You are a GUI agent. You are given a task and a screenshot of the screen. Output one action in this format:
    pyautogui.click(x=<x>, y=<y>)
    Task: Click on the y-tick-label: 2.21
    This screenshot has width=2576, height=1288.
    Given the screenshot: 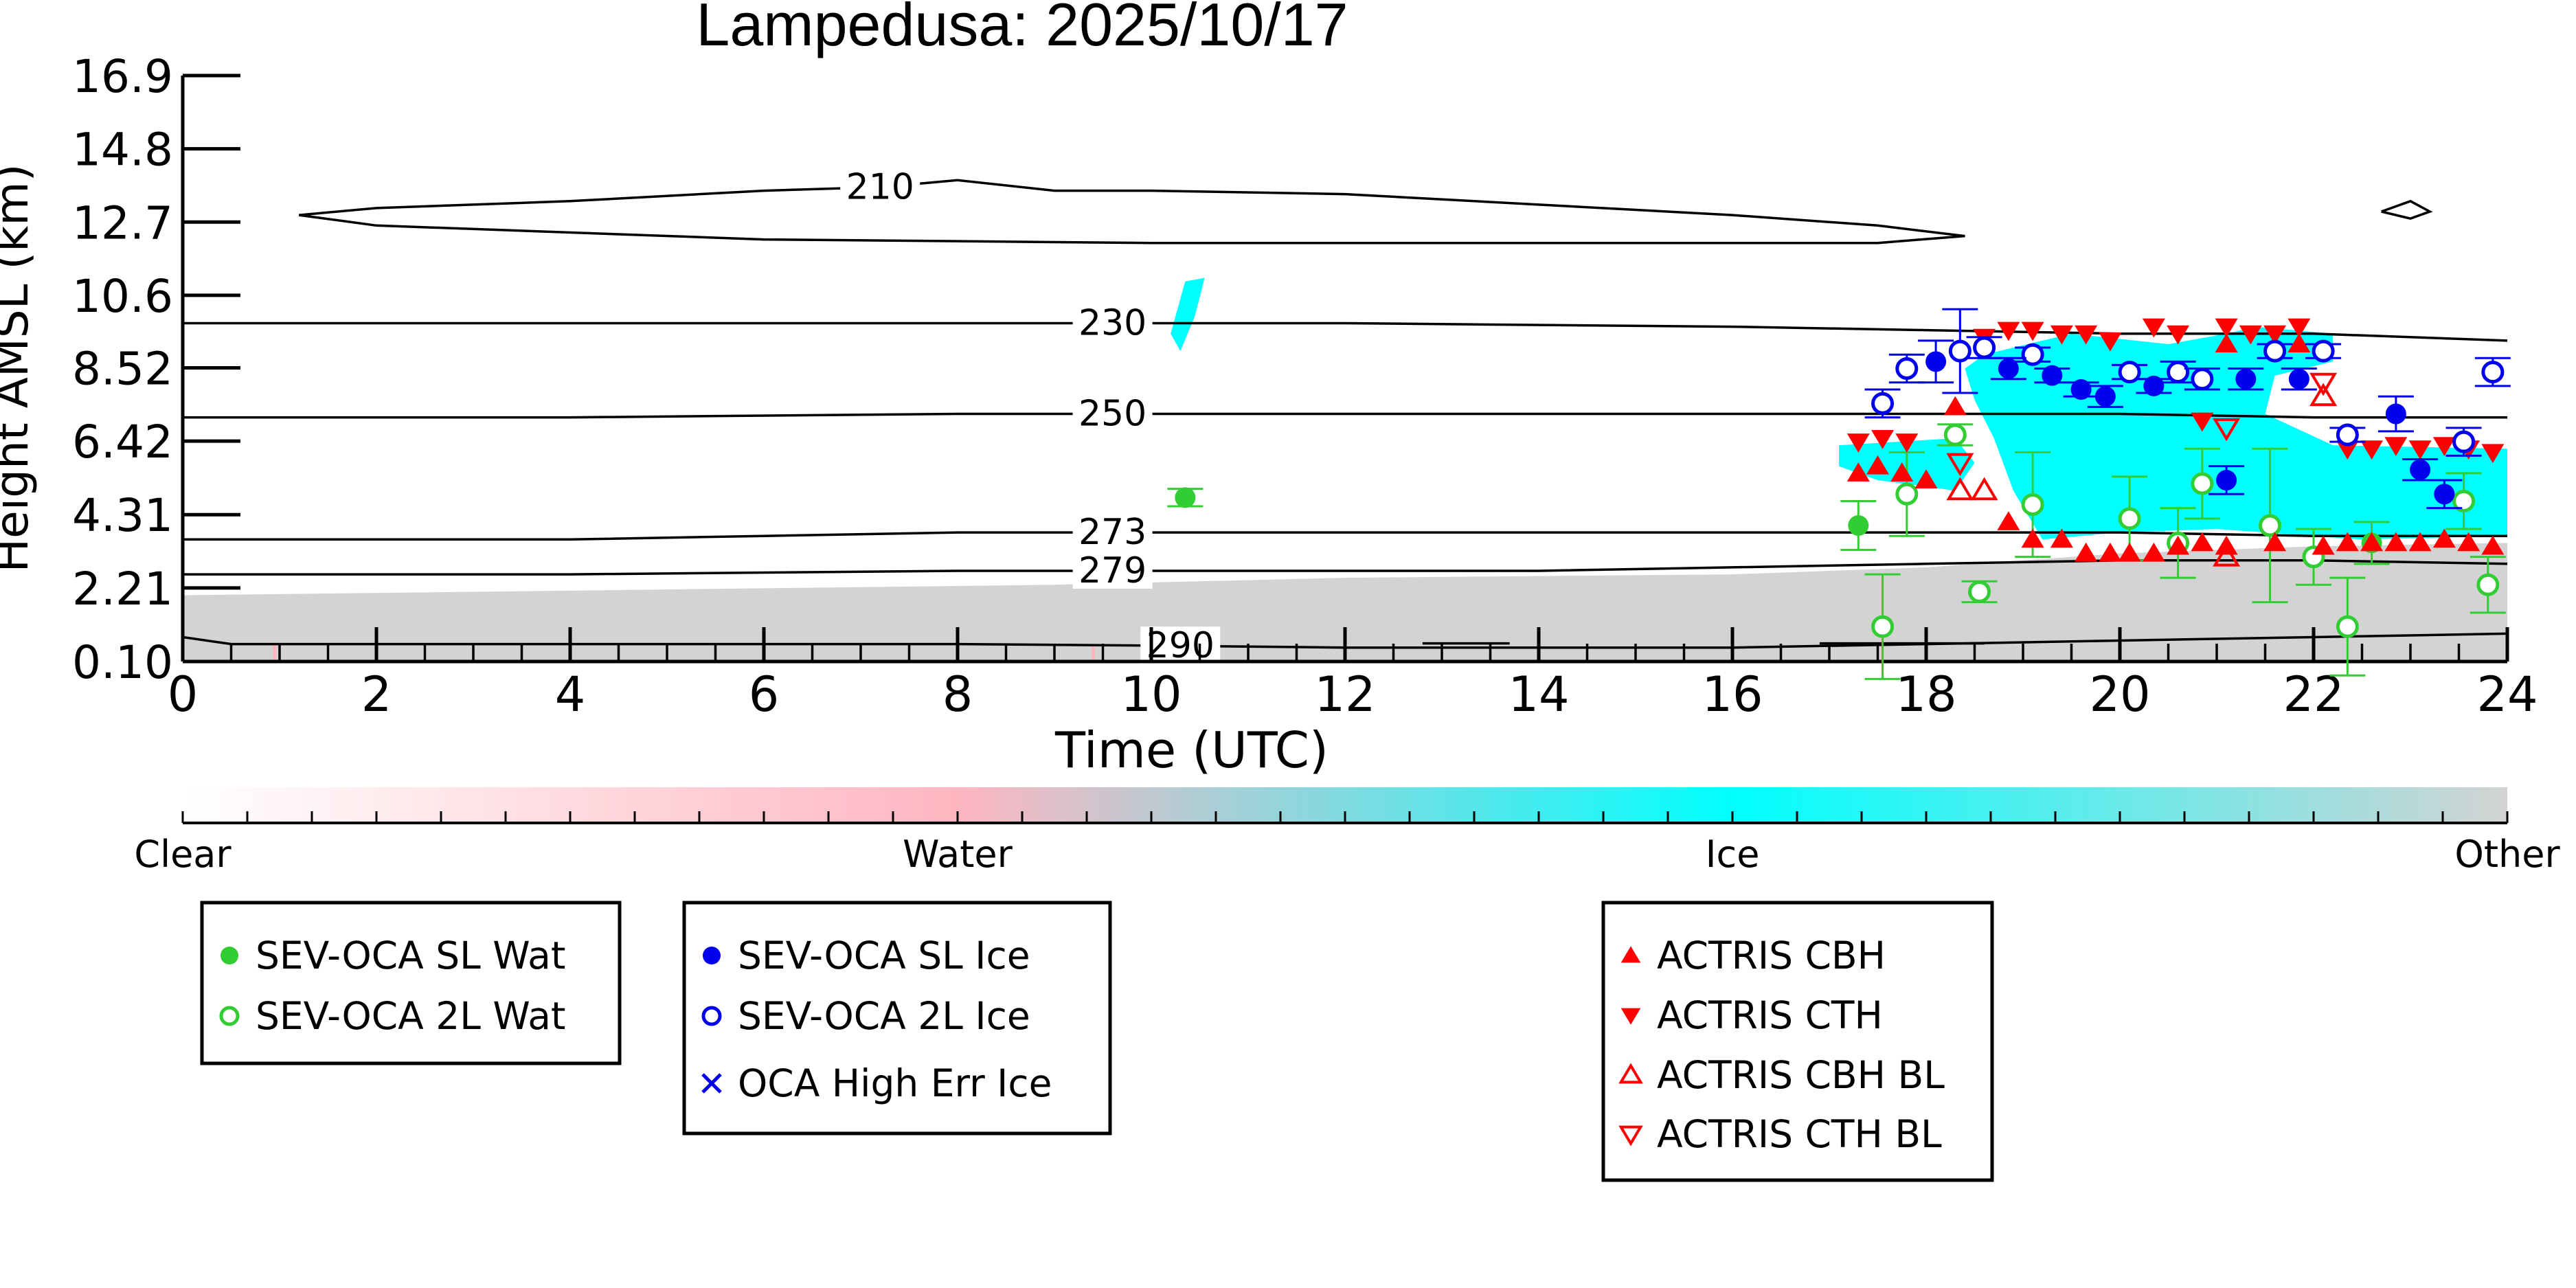 What is the action you would take?
    pyautogui.click(x=122, y=589)
    